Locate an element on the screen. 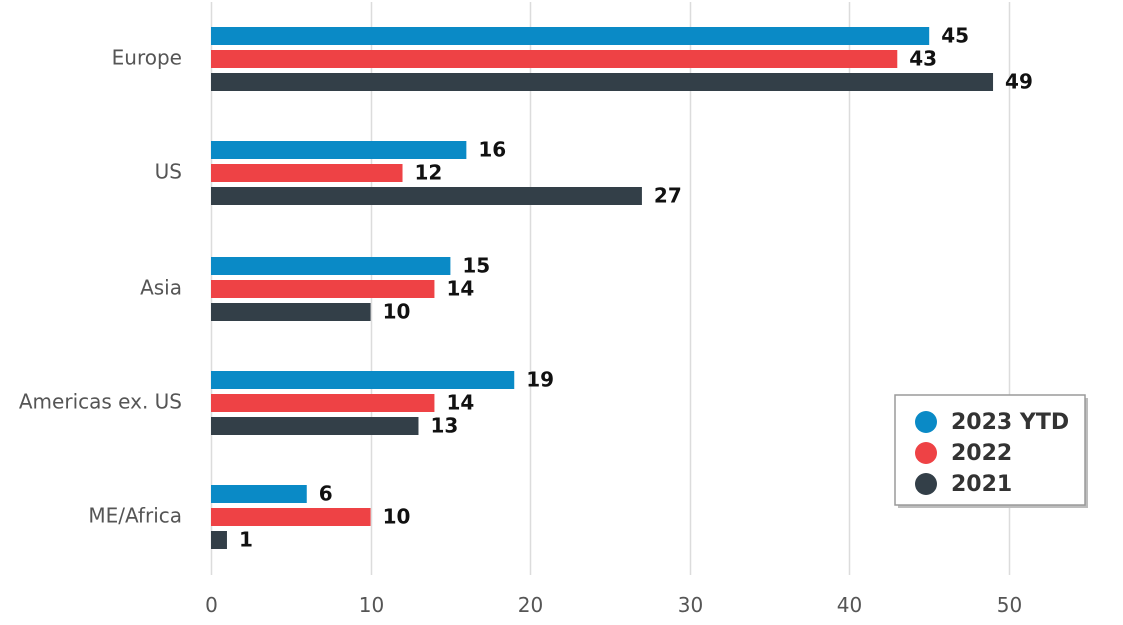 This screenshot has width=1123, height=625. x-tick-label-0: 0 is located at coordinates (211, 605).